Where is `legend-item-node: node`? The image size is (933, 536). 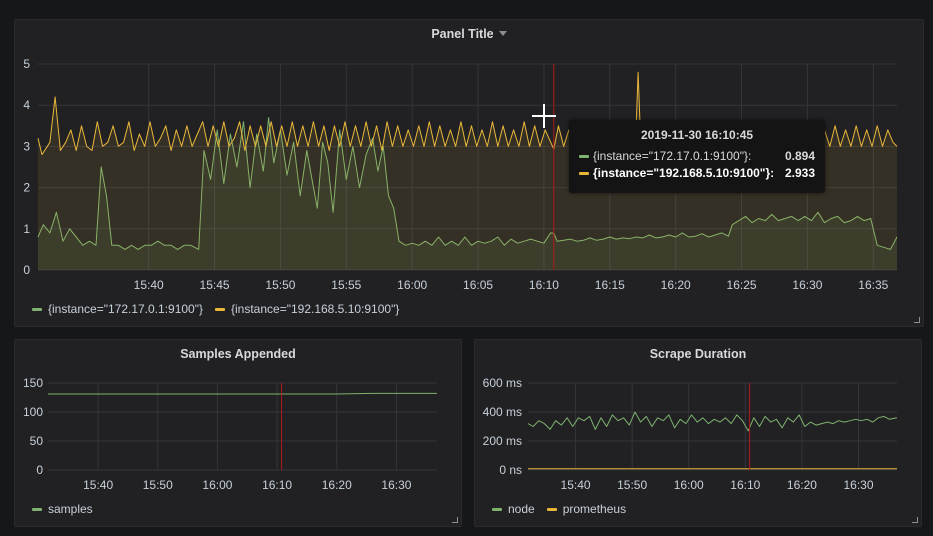
legend-item-node: node is located at coordinates (513, 509).